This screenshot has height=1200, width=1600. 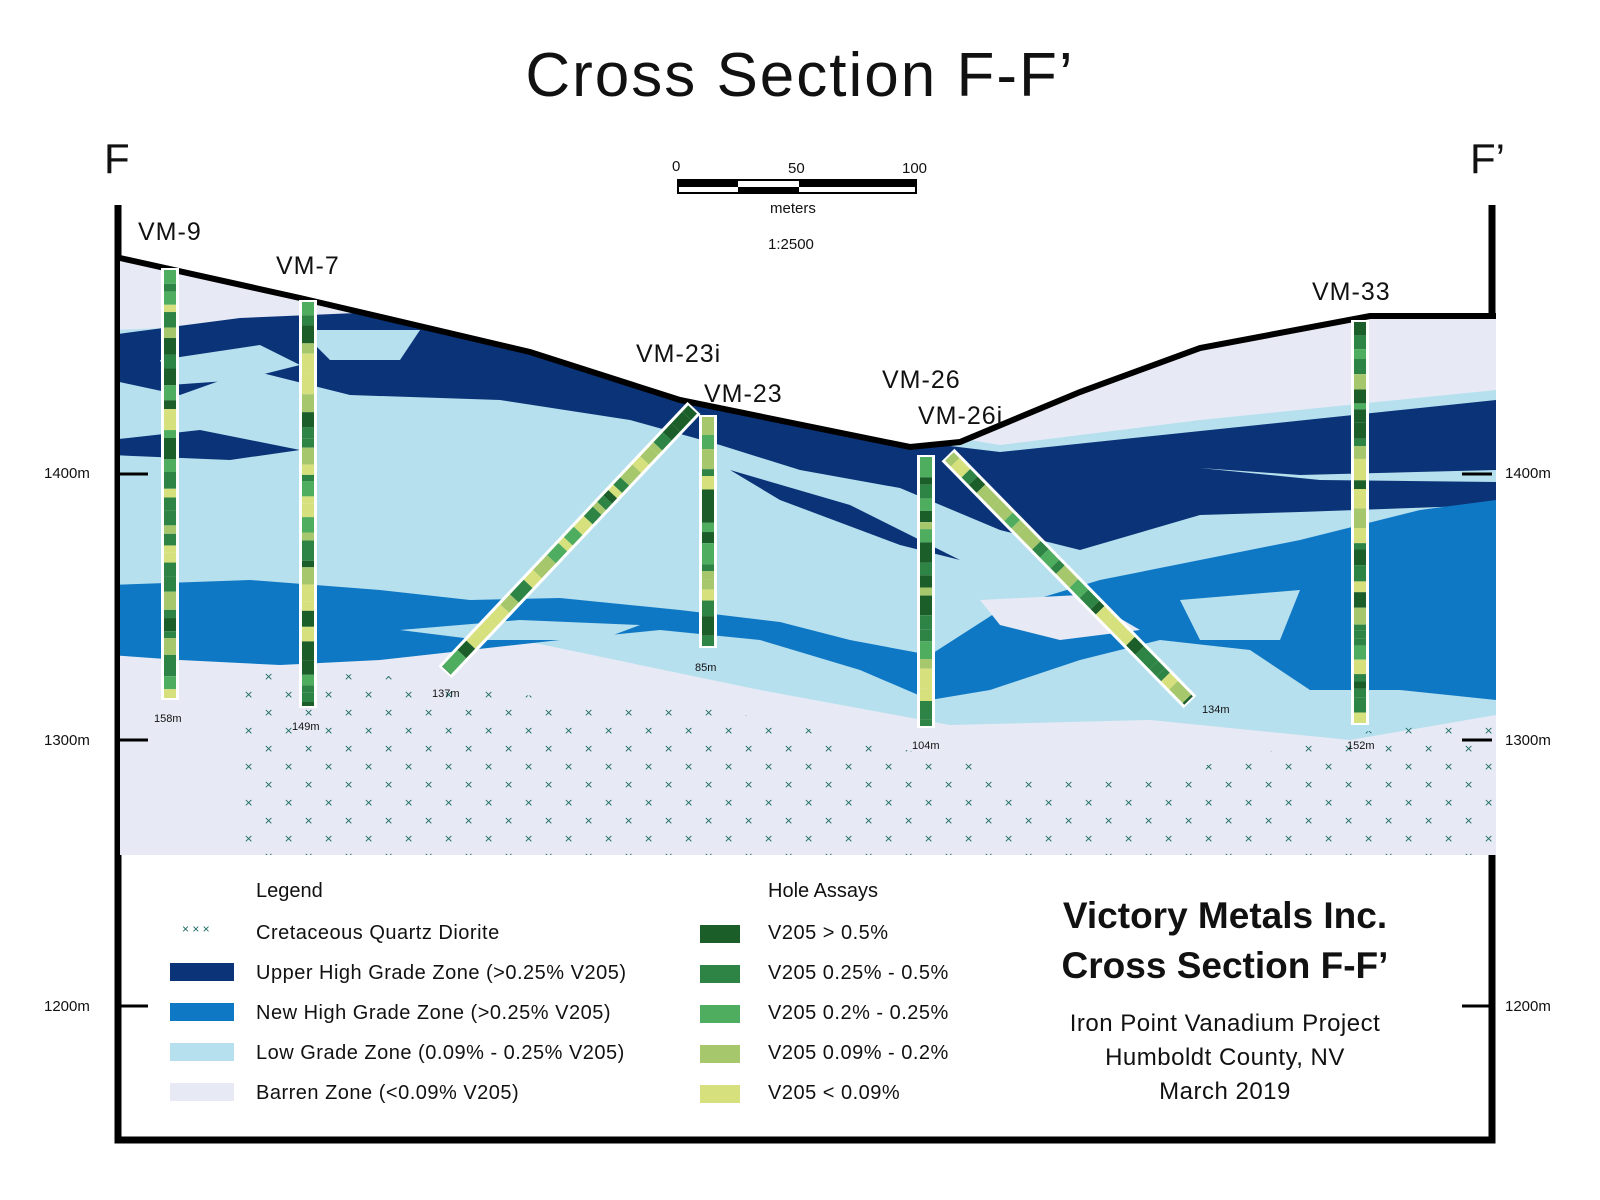 I want to click on hole-depth-label: 85m, so click(x=706, y=668).